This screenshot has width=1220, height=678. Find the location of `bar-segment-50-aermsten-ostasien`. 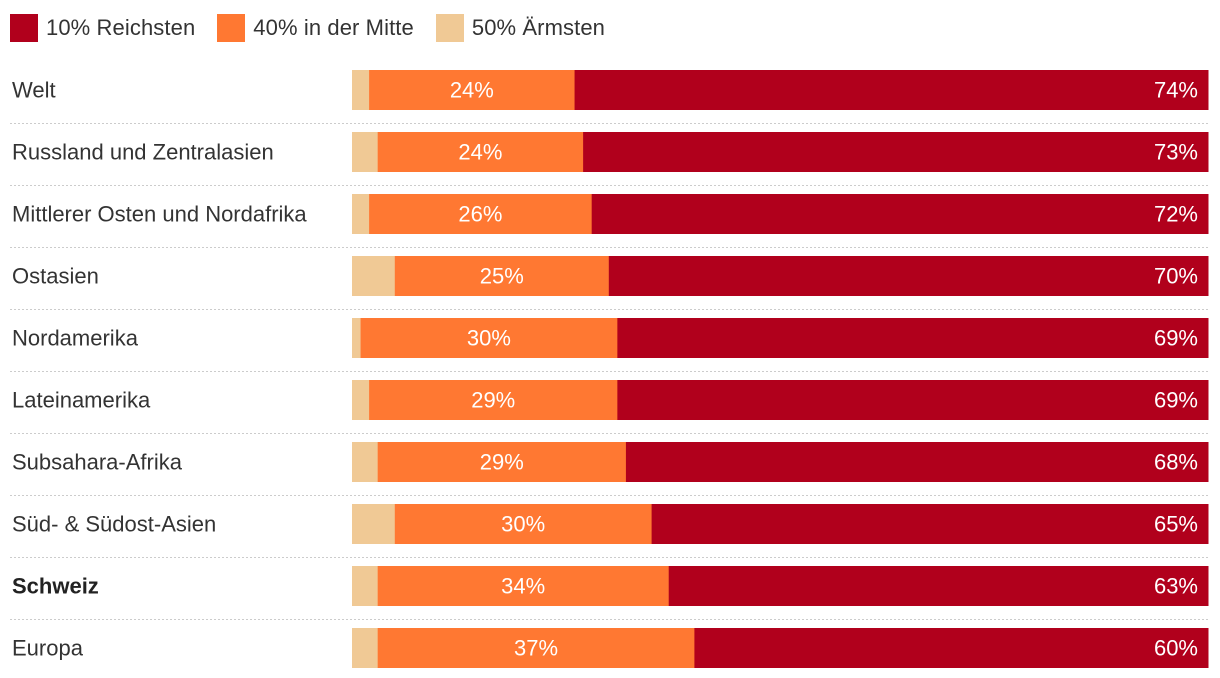

bar-segment-50-aermsten-ostasien is located at coordinates (374, 276).